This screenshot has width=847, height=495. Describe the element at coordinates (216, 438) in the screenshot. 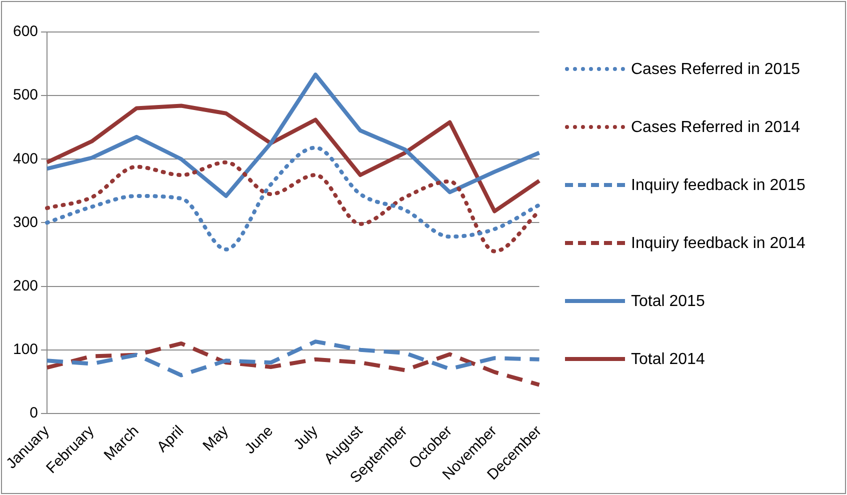

I see `x-tick-label: May` at that location.